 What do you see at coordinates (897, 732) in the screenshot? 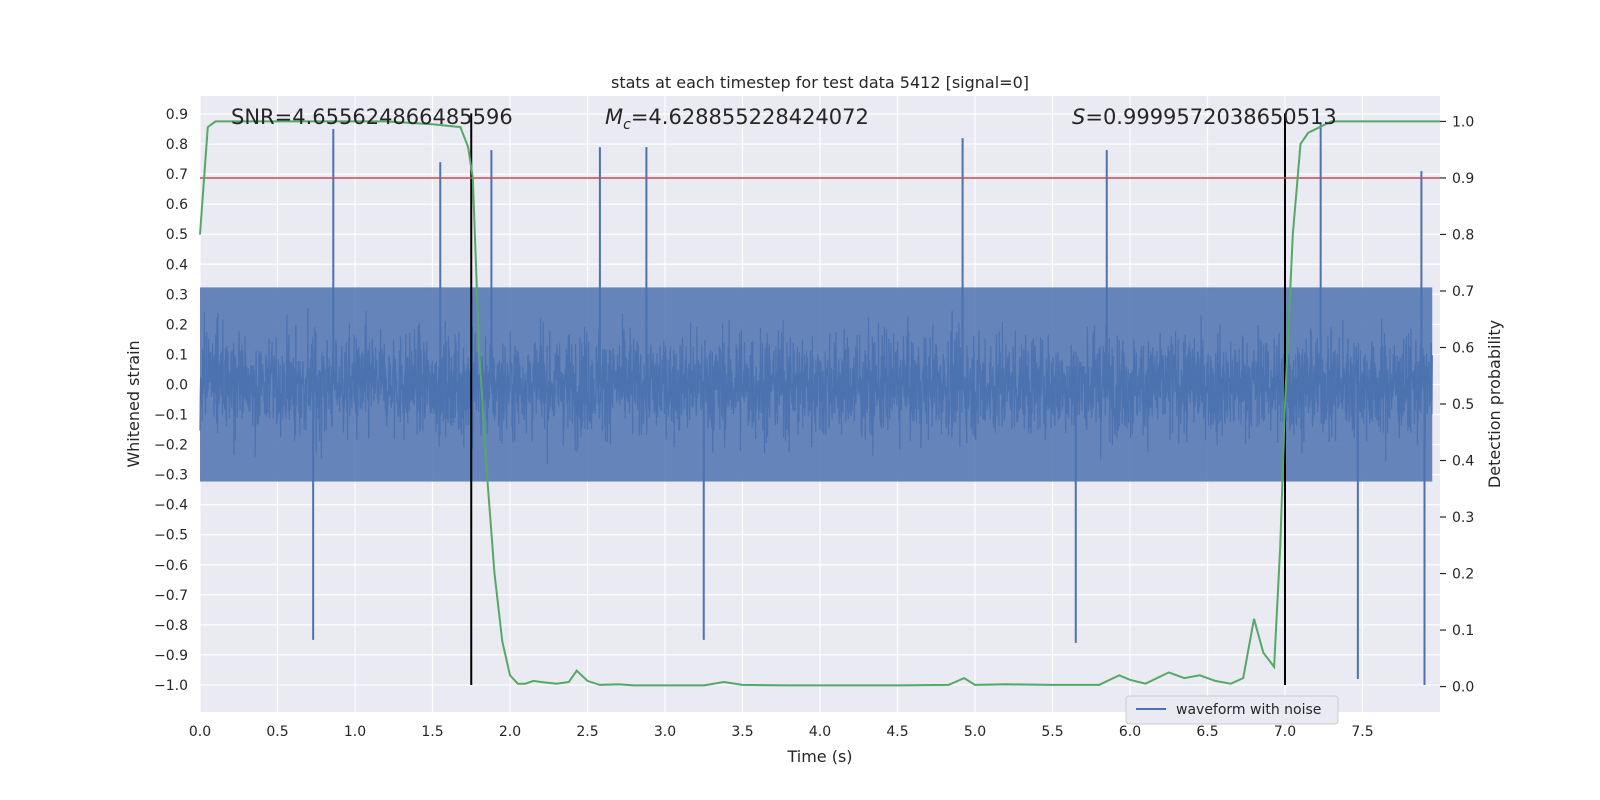
I see `x-tick-label: 4.5` at bounding box center [897, 732].